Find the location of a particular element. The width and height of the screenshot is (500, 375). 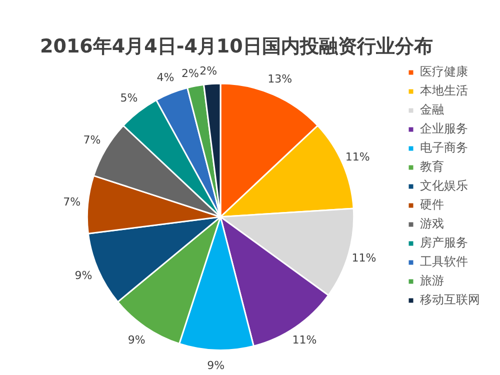

data-label: 4% is located at coordinates (165, 77).